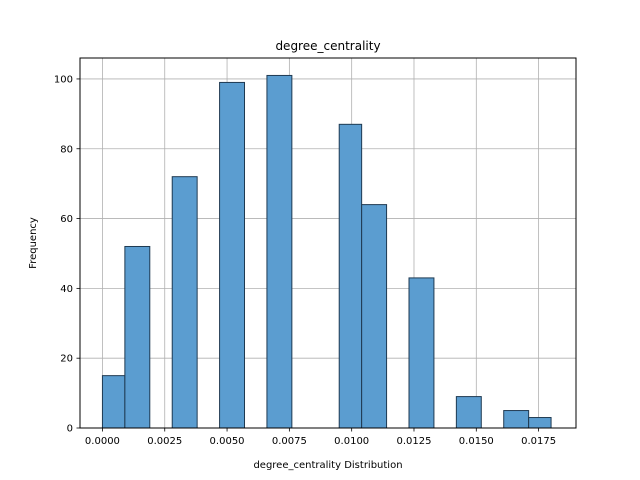 This screenshot has width=640, height=480. I want to click on x-tick-label: 0.0025, so click(164, 441).